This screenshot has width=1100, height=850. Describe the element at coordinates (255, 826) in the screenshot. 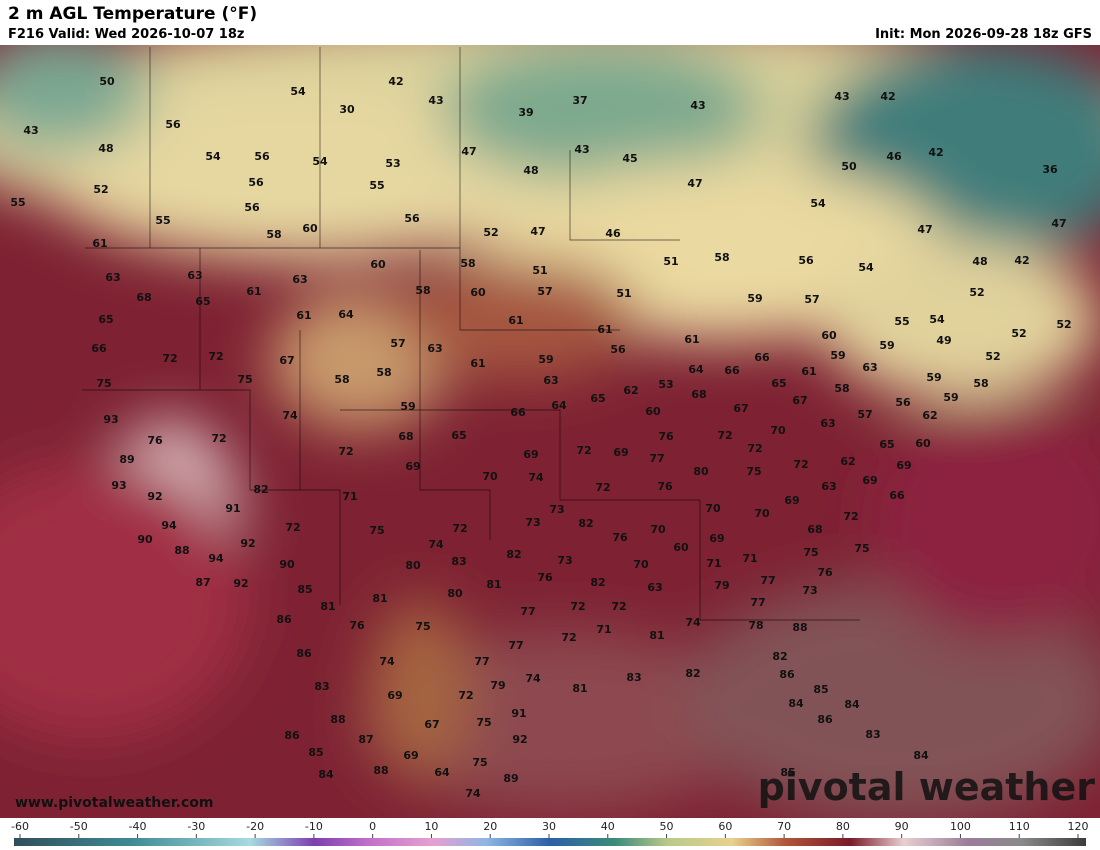

I see `colorbar-label: -20` at that location.